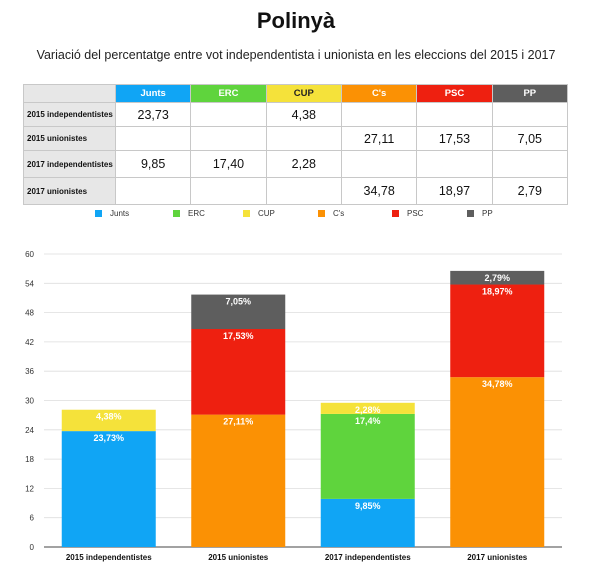 Image resolution: width=592 pixels, height=588 pixels. What do you see at coordinates (69, 191) in the screenshot?
I see `row-label: 2017 unionistes` at bounding box center [69, 191].